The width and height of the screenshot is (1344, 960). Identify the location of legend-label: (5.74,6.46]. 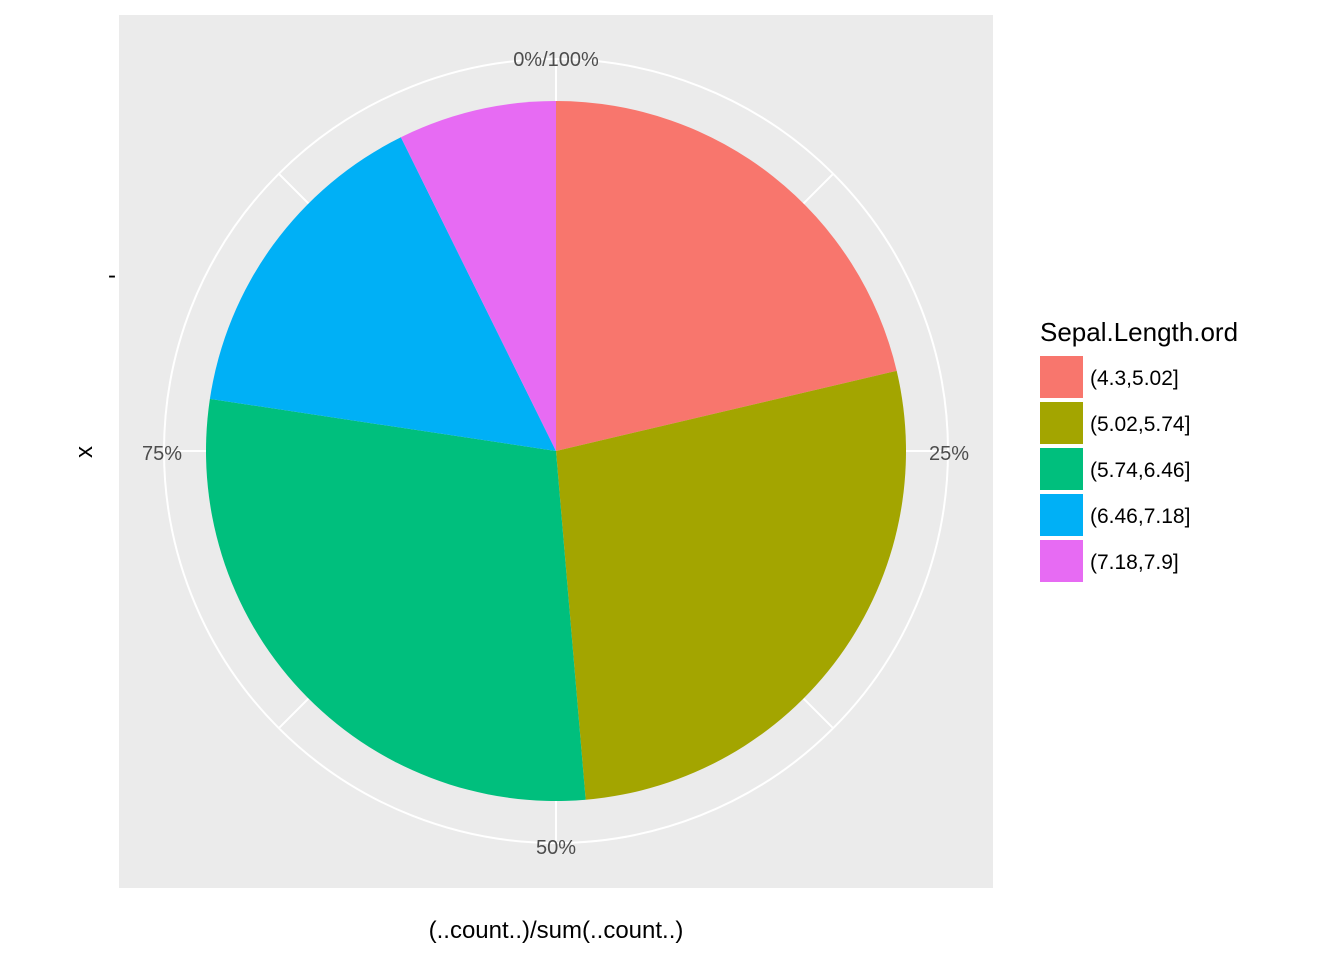
(1140, 470).